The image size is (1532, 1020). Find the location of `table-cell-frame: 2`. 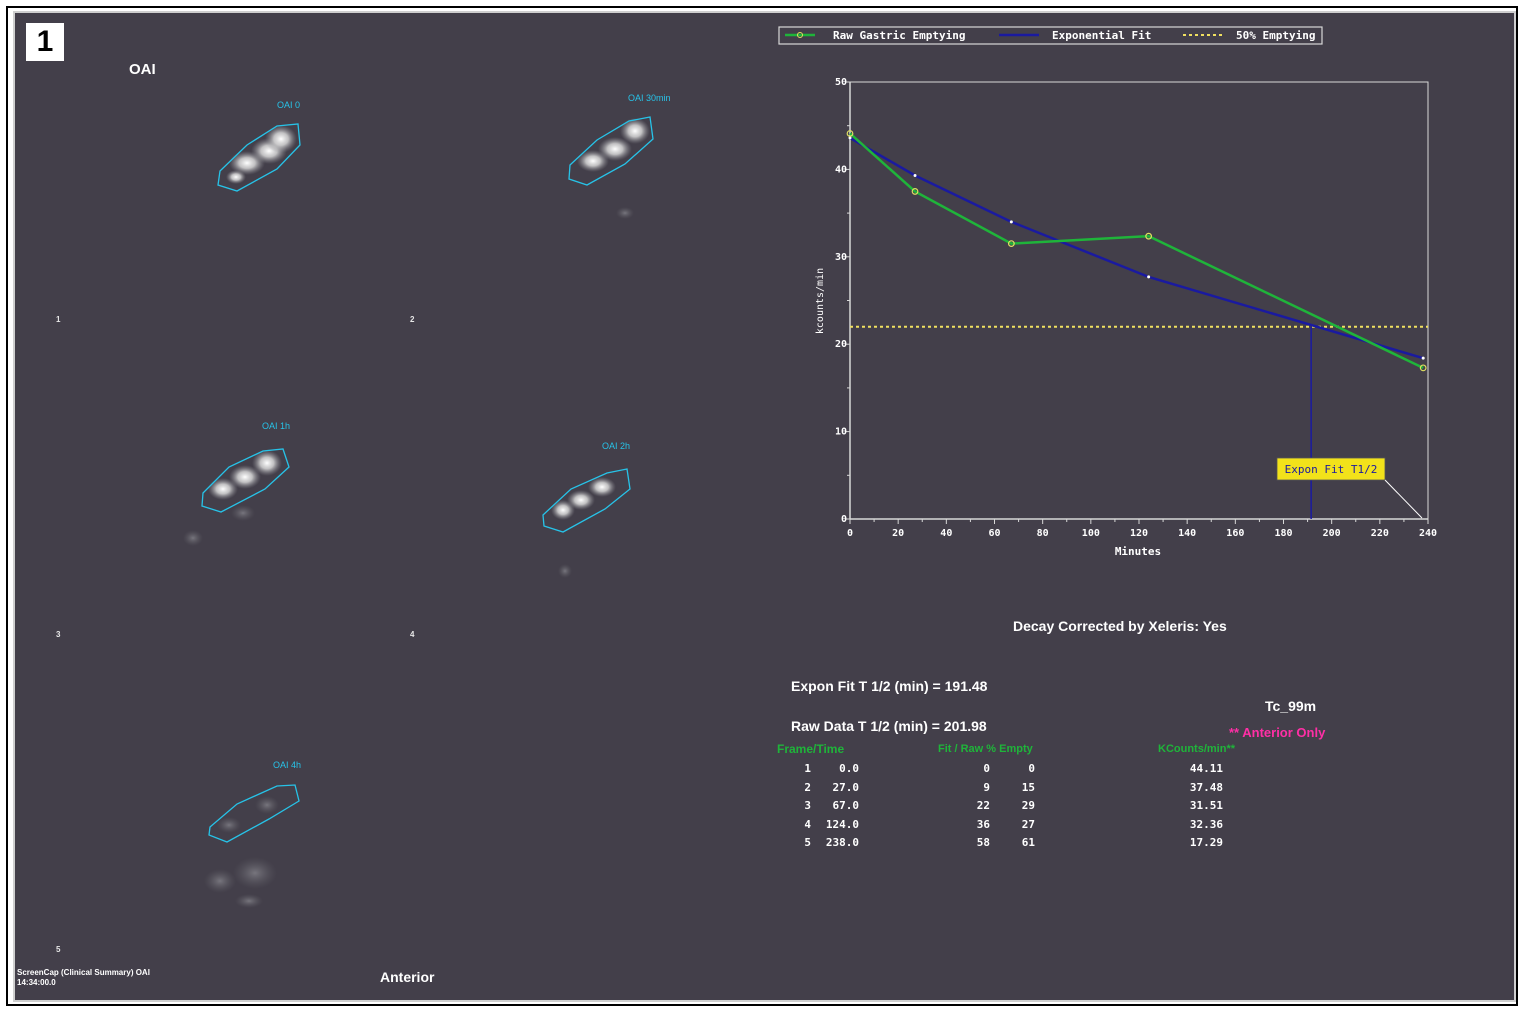

table-cell-frame: 2 is located at coordinates (807, 787).